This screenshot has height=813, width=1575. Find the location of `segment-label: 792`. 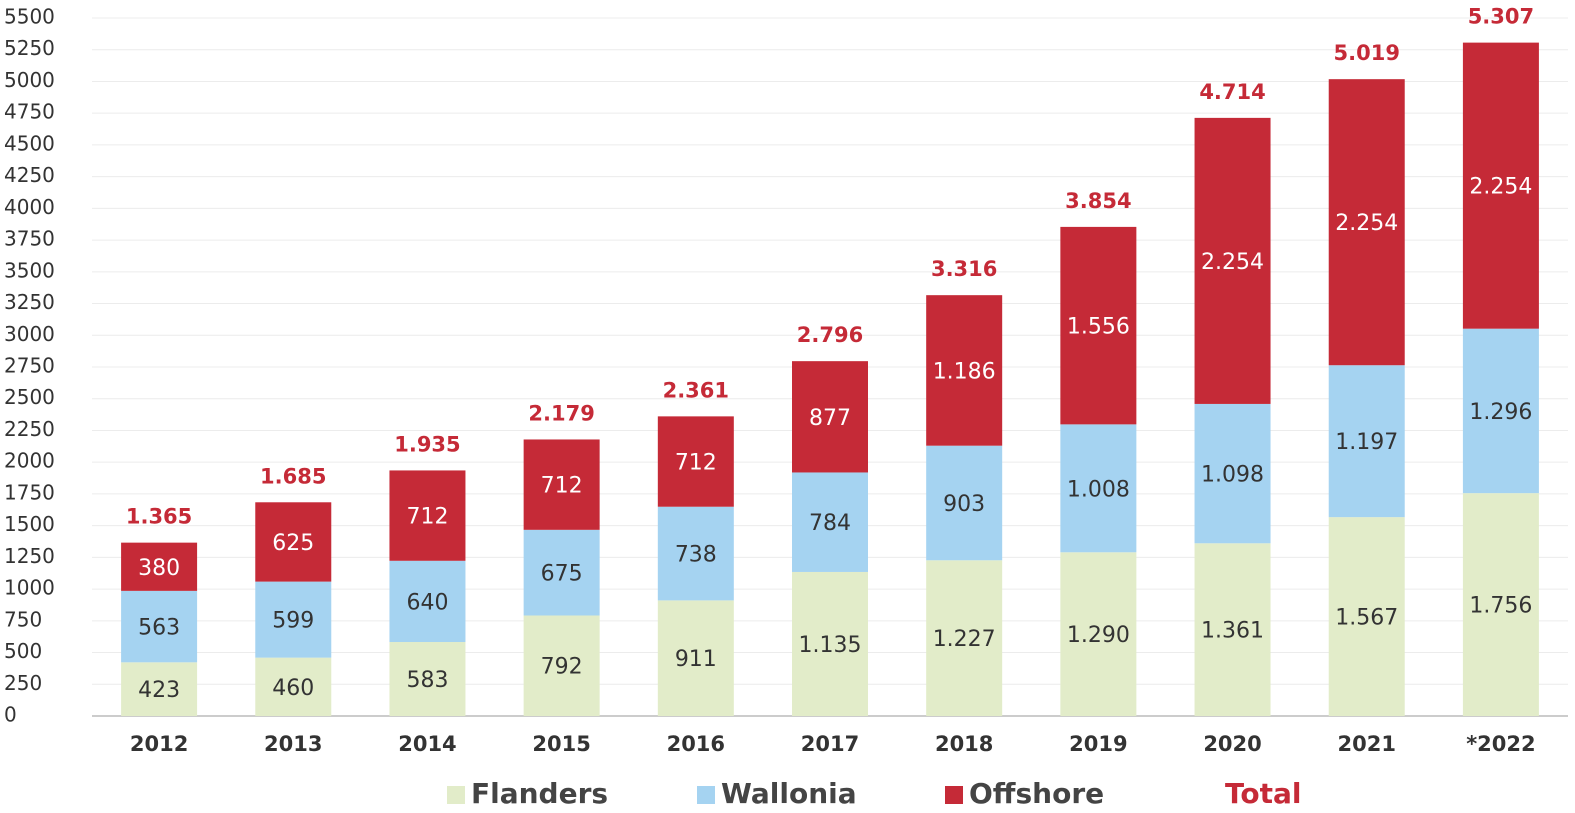

segment-label: 792 is located at coordinates (562, 667).